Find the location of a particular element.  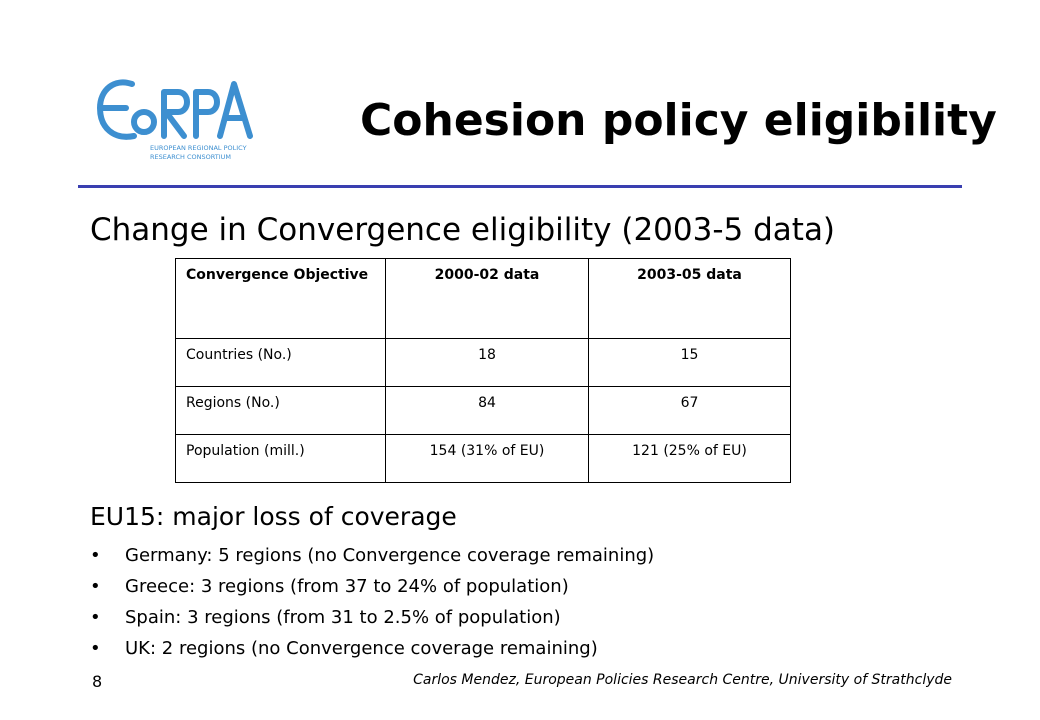

logo-tagline-line1: EUROPEAN REGIONAL POLICY is located at coordinates (198, 148).